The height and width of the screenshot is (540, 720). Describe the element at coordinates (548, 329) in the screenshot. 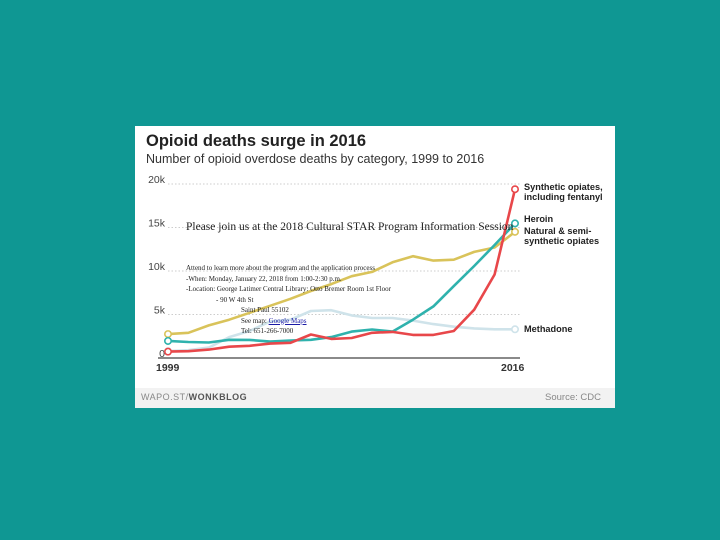

I see `series-label: Methadone` at that location.